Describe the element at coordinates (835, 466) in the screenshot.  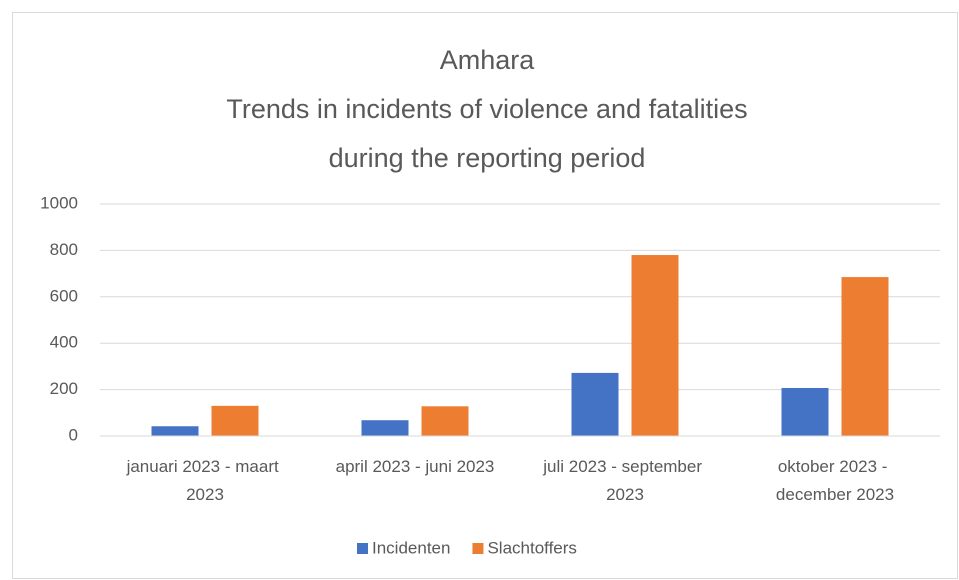
I see `x-tick-label-line: oktober 2023 -` at that location.